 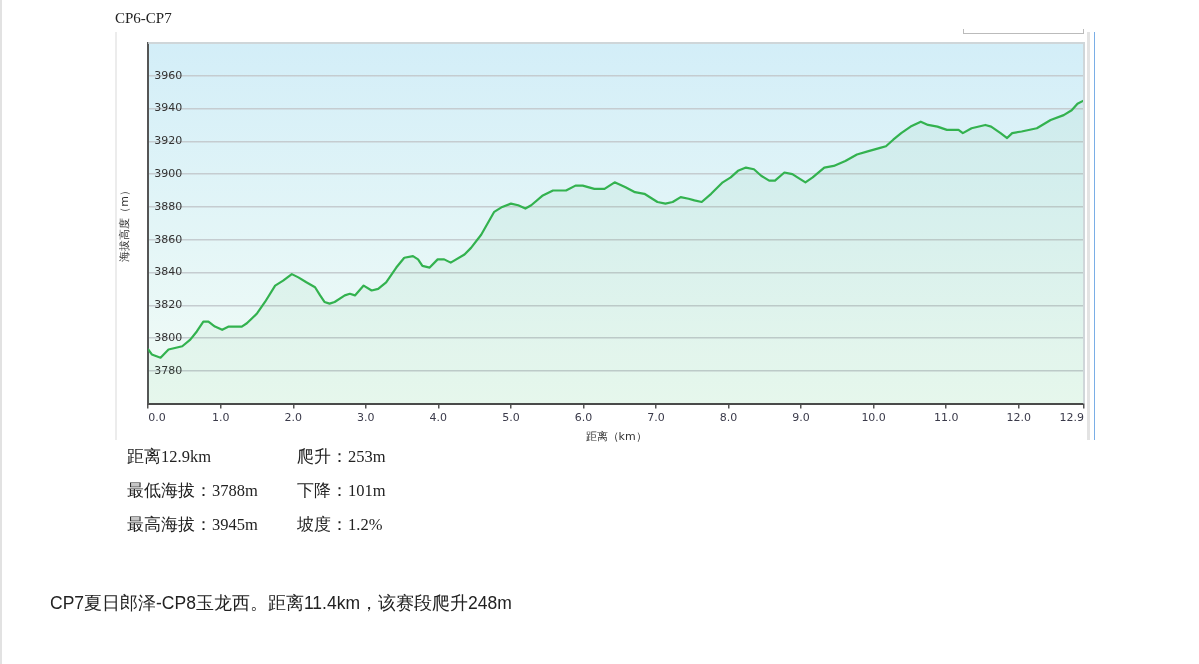 I want to click on x-tick-label: 0.0, so click(x=157, y=418).